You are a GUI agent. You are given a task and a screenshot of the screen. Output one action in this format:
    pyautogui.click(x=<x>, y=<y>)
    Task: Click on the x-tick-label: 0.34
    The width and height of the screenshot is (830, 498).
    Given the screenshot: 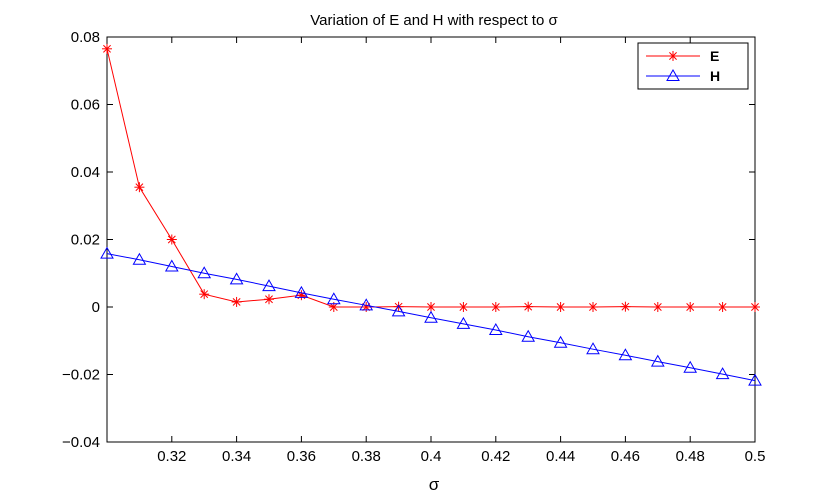 What is the action you would take?
    pyautogui.click(x=236, y=456)
    